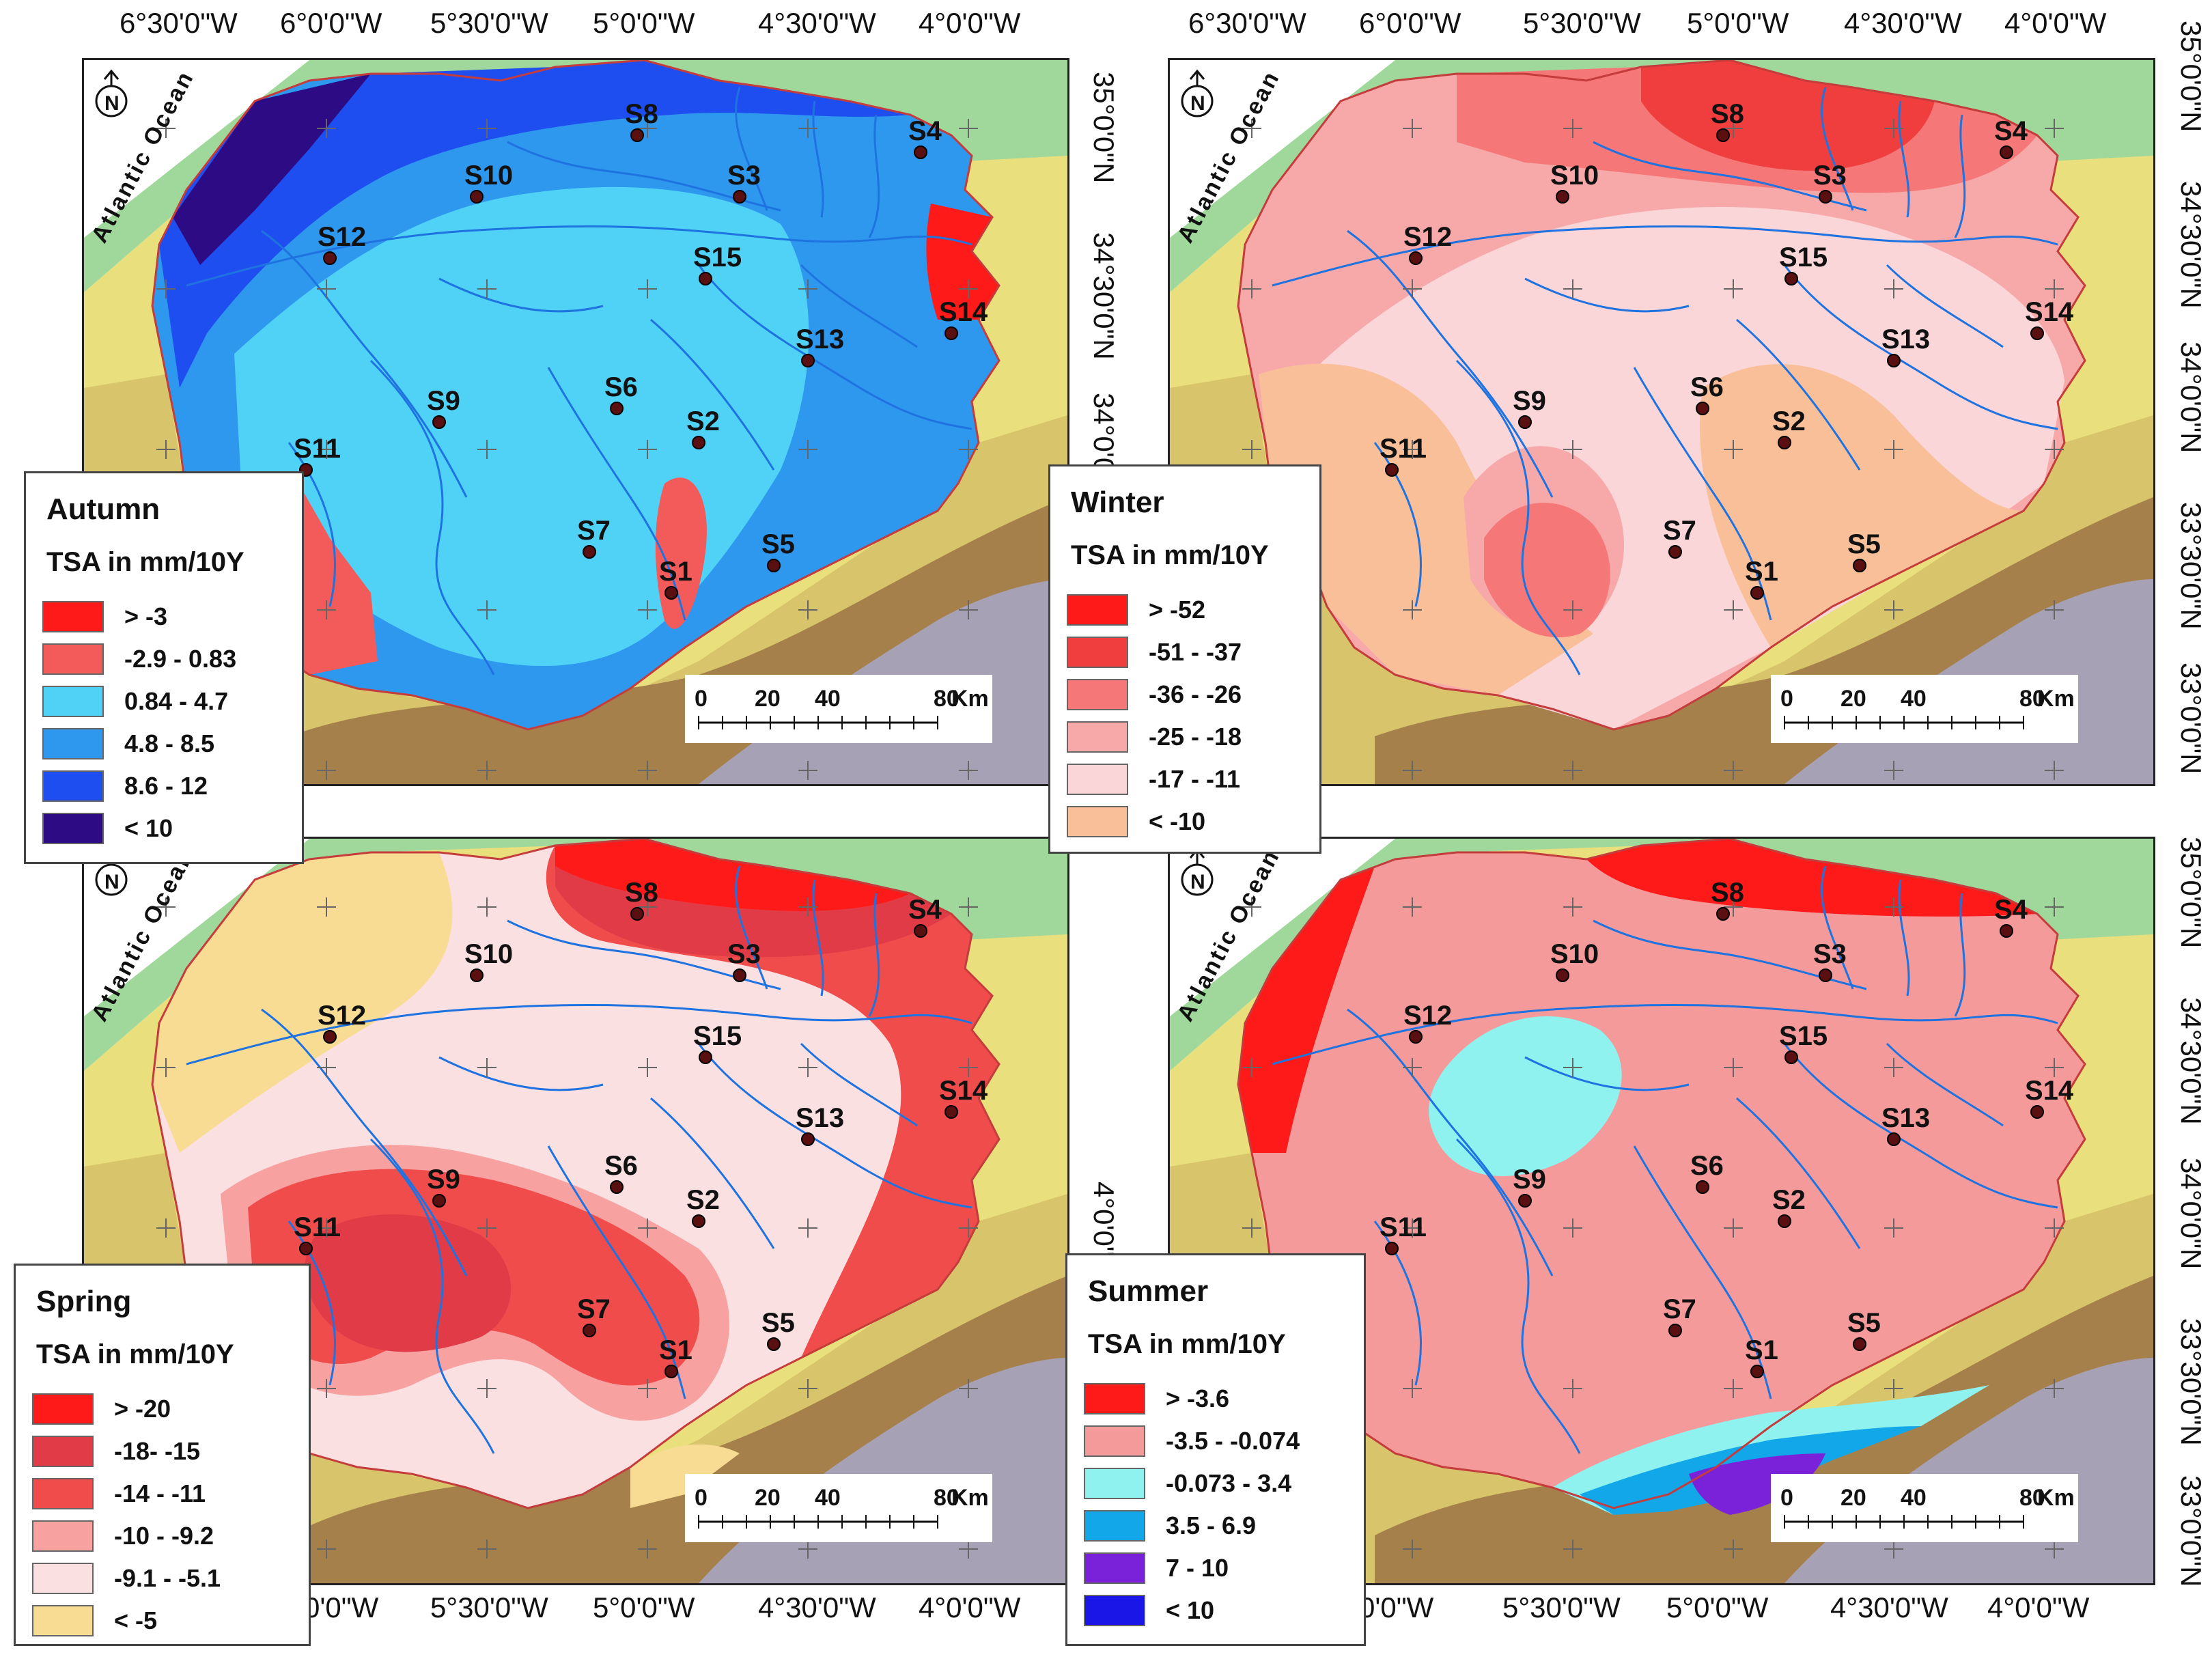  Describe the element at coordinates (2056, 699) in the screenshot. I see `scale-bar-unit: Km` at that location.